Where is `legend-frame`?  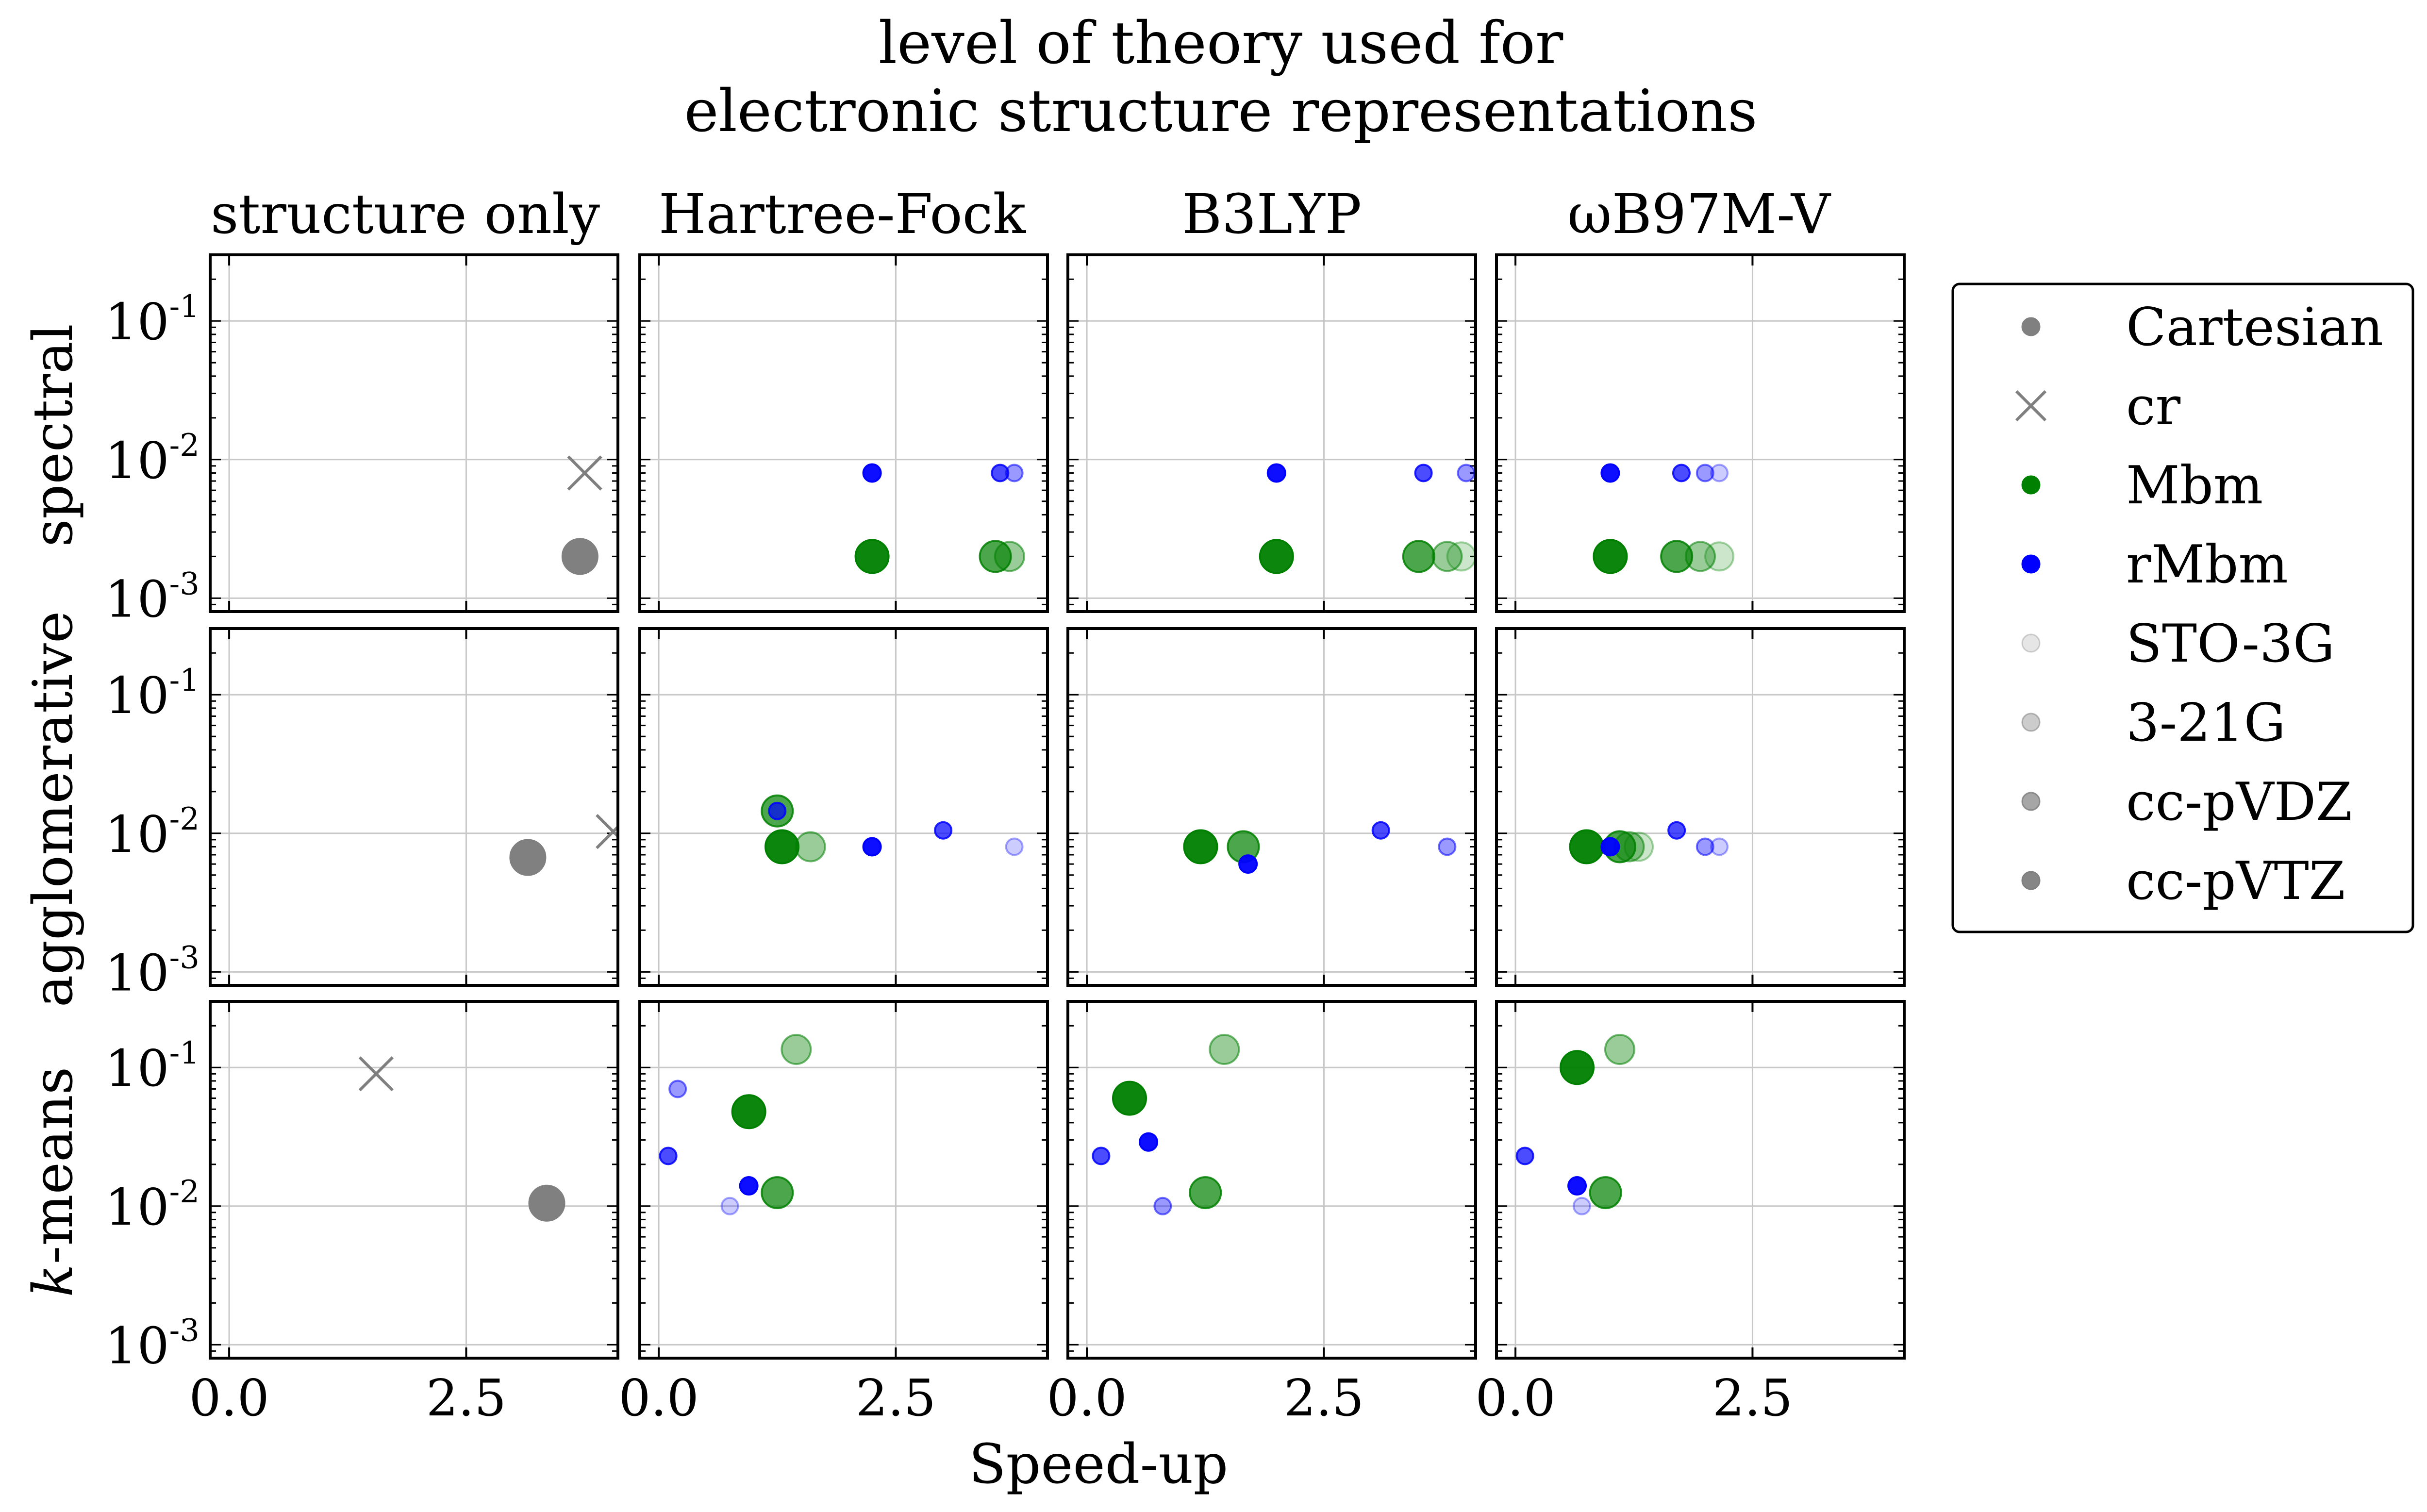 legend-frame is located at coordinates (2182, 607).